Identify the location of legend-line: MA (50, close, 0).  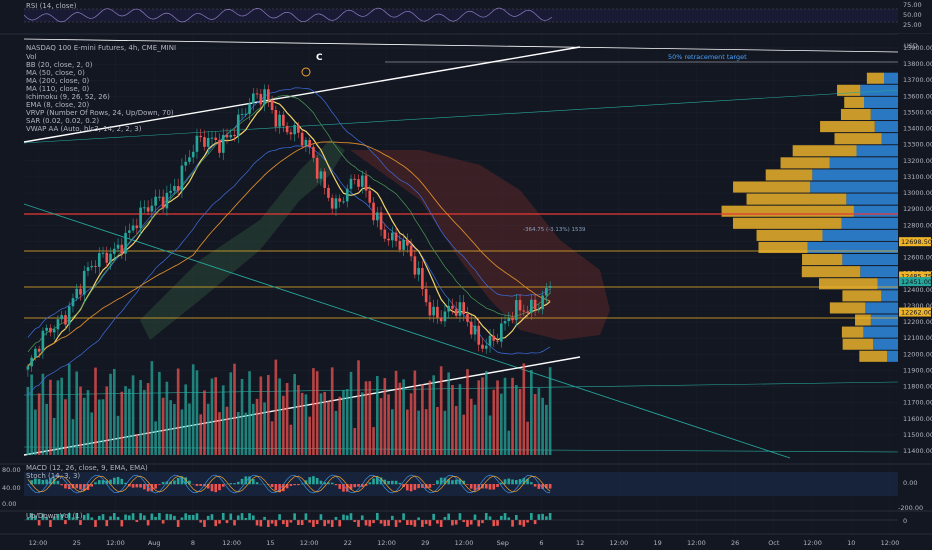
(55, 73).